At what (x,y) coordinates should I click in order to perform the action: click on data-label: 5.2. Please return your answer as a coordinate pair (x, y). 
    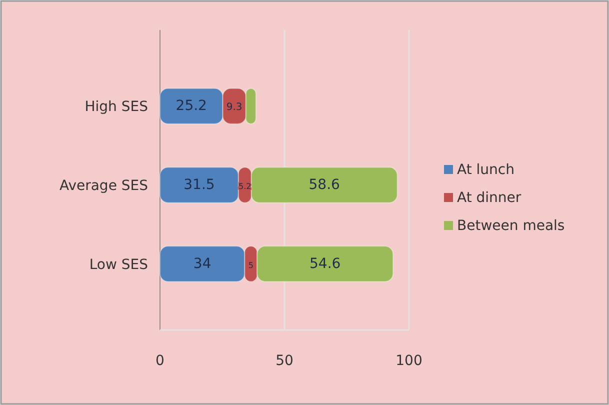
    Looking at the image, I should click on (245, 186).